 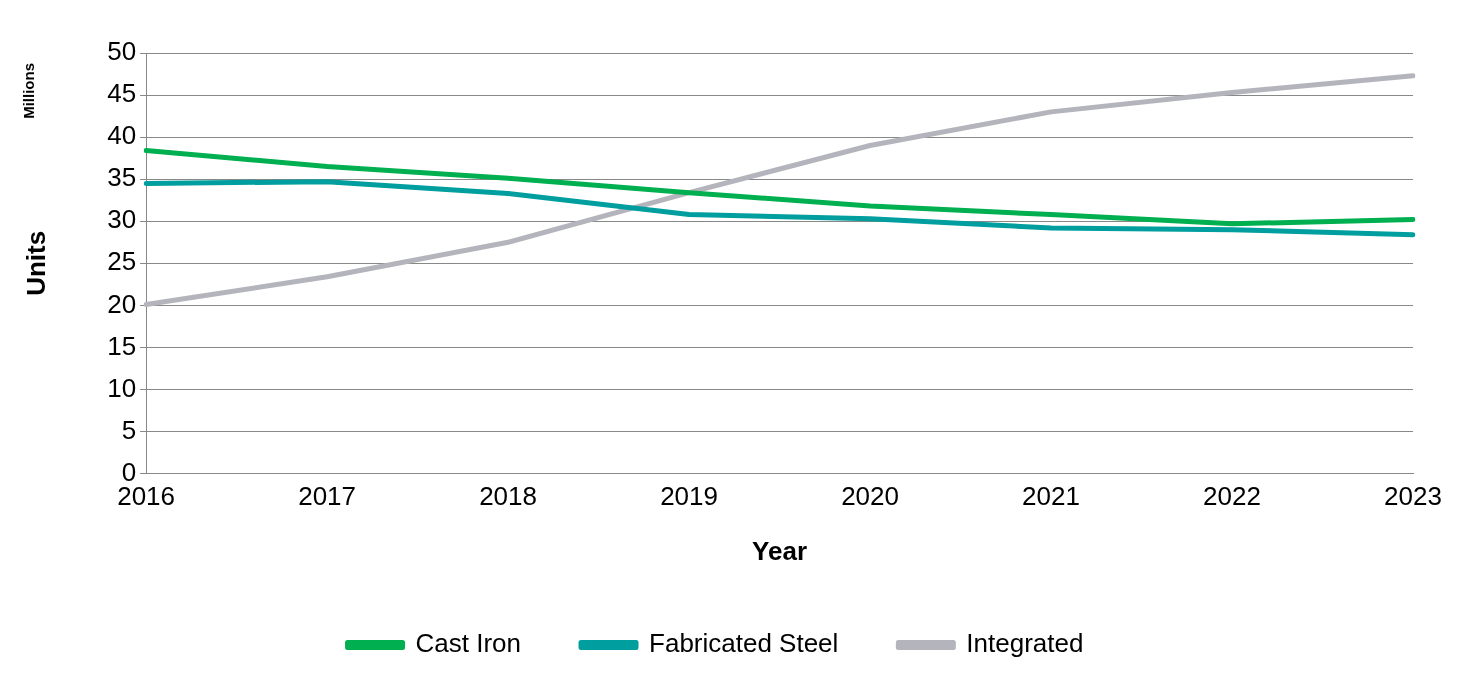 I want to click on x-axis-title: Year, so click(x=780, y=550).